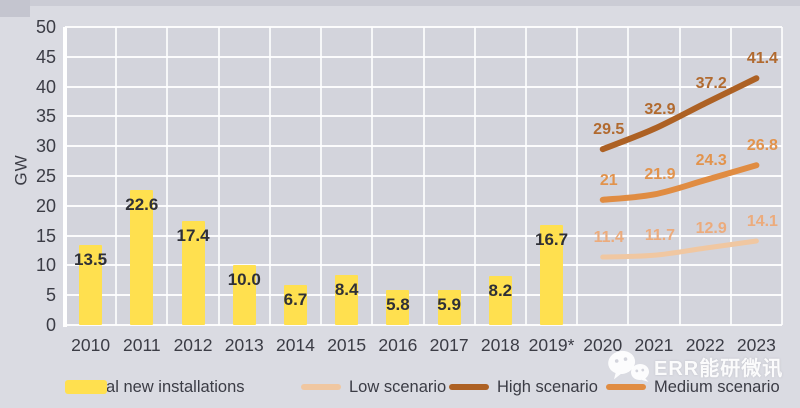  I want to click on gridline-h, so click(423, 325).